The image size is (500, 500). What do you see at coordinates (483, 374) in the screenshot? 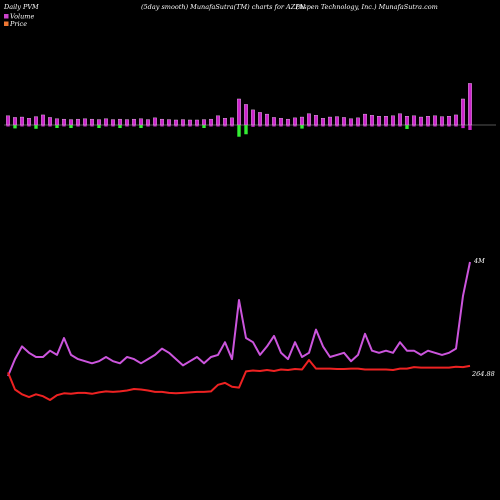
I see `price-last-label: 264.88` at bounding box center [483, 374].